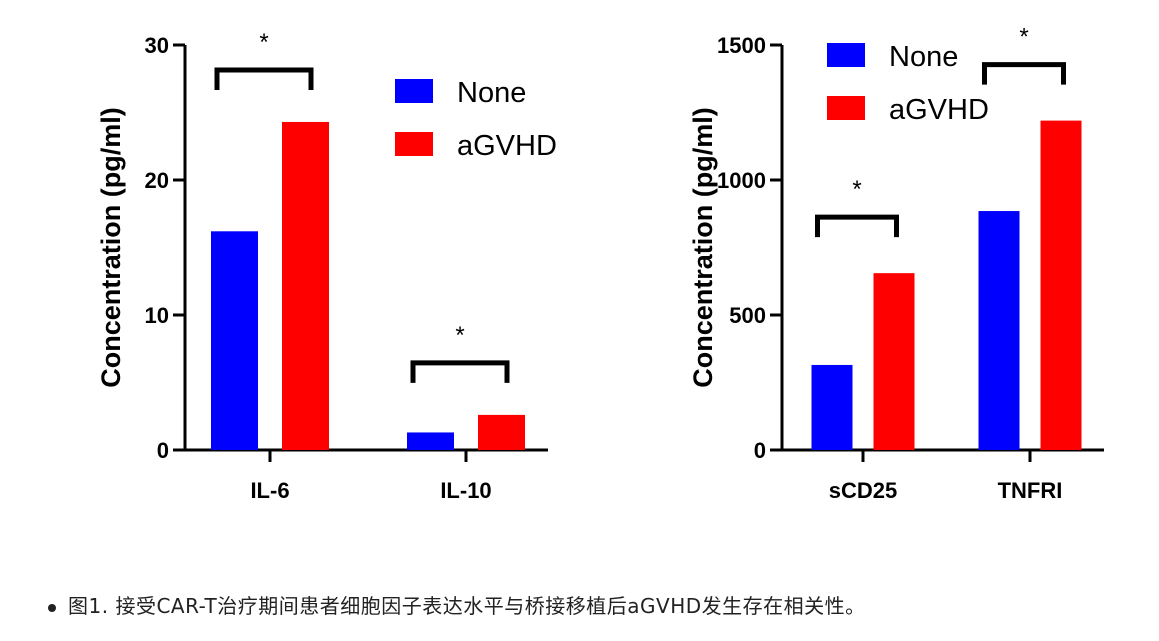  Describe the element at coordinates (894, 361) in the screenshot. I see `bar-agvhd-scd25` at that location.